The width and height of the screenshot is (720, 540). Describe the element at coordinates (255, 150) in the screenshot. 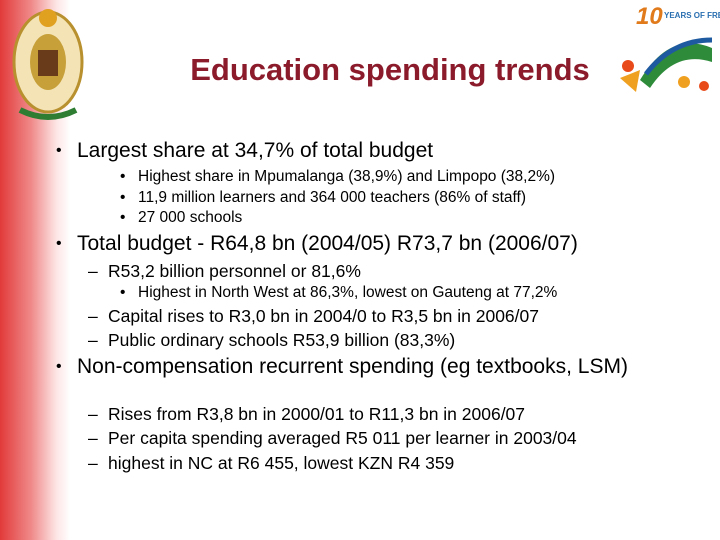

I see `bullet-text: Largest share at 34,7% of total budget` at that location.